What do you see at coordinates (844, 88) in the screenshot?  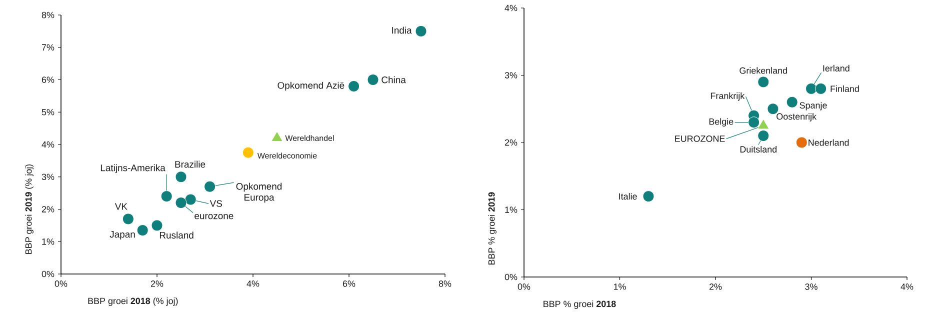 I see `annotation: Finland` at bounding box center [844, 88].